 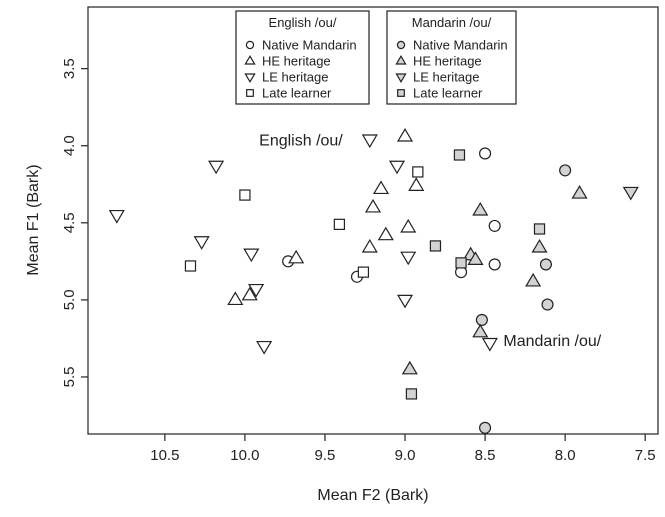 I want to click on y-axis: 3.5 4.0 4.5 5.0 5.5, so click(x=74, y=222).